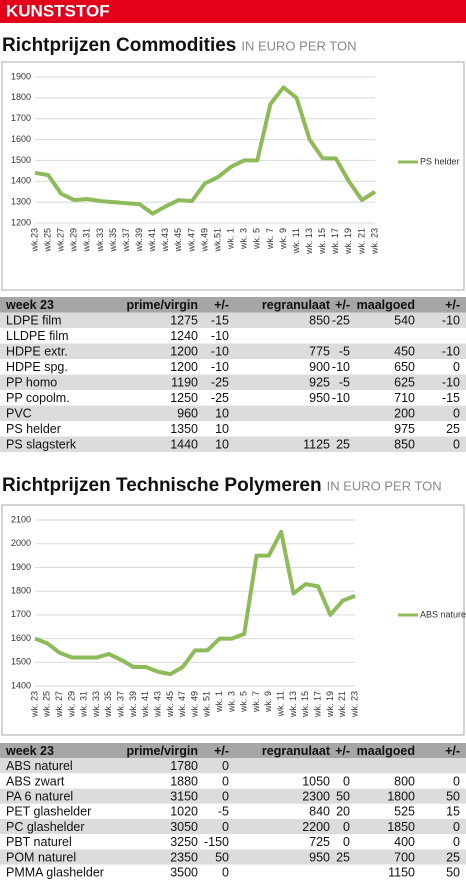  I want to click on table-cell: 725, so click(319, 842).